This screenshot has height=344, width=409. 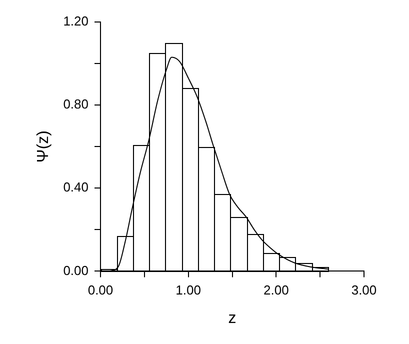 I want to click on x-tick-label: 3.00, so click(x=364, y=290).